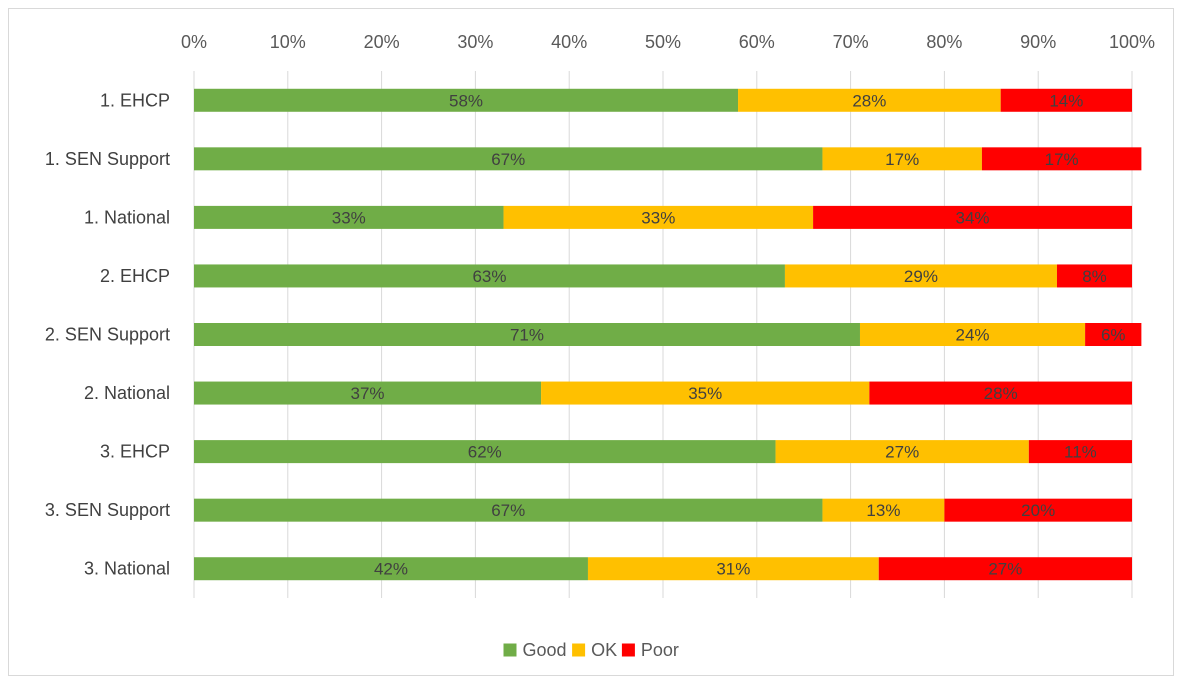 This screenshot has height=684, width=1182. Describe the element at coordinates (1038, 510) in the screenshot. I see `data-label: 20%` at that location.